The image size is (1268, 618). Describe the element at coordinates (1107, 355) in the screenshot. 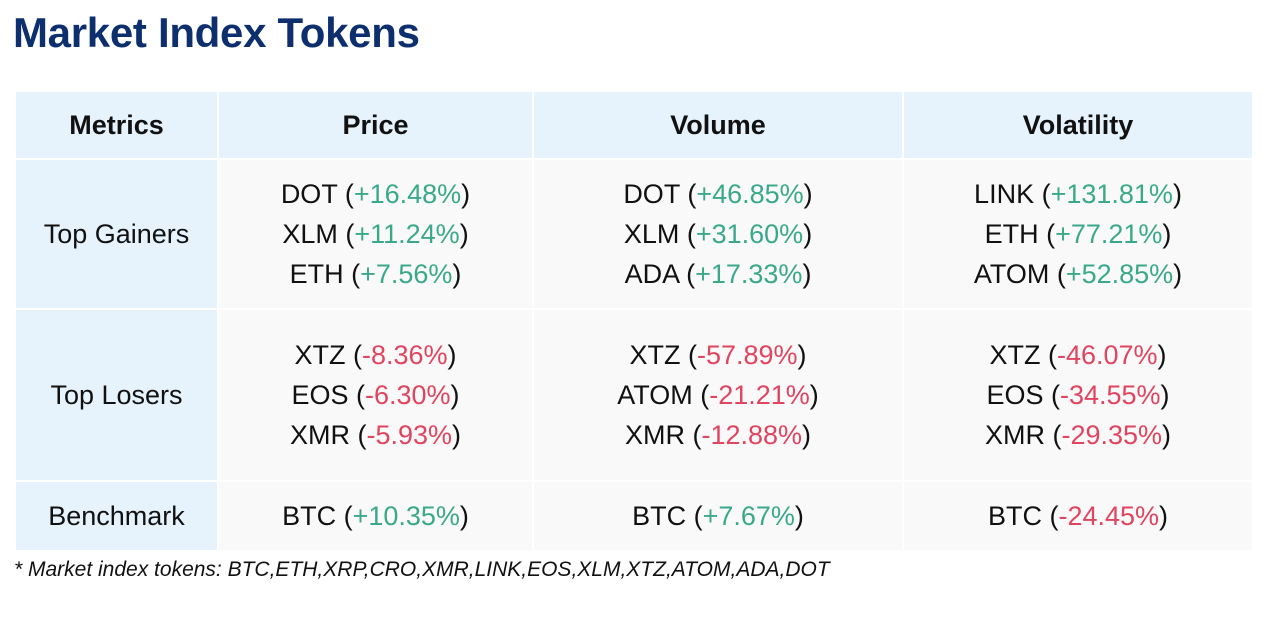

I see `percent-change: -46.07%` at that location.